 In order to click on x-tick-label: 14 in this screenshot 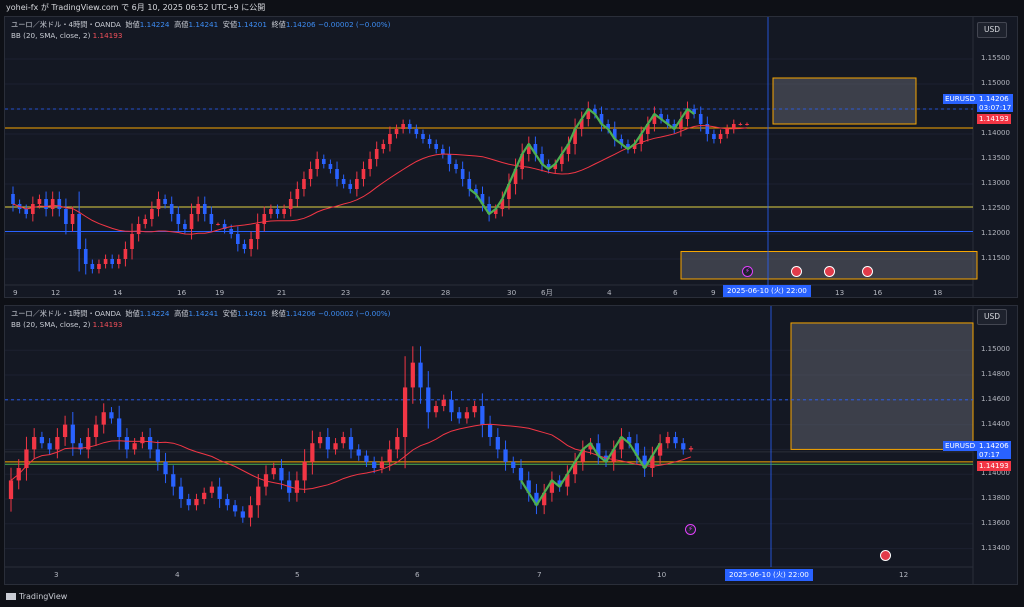, I will do `click(118, 292)`.